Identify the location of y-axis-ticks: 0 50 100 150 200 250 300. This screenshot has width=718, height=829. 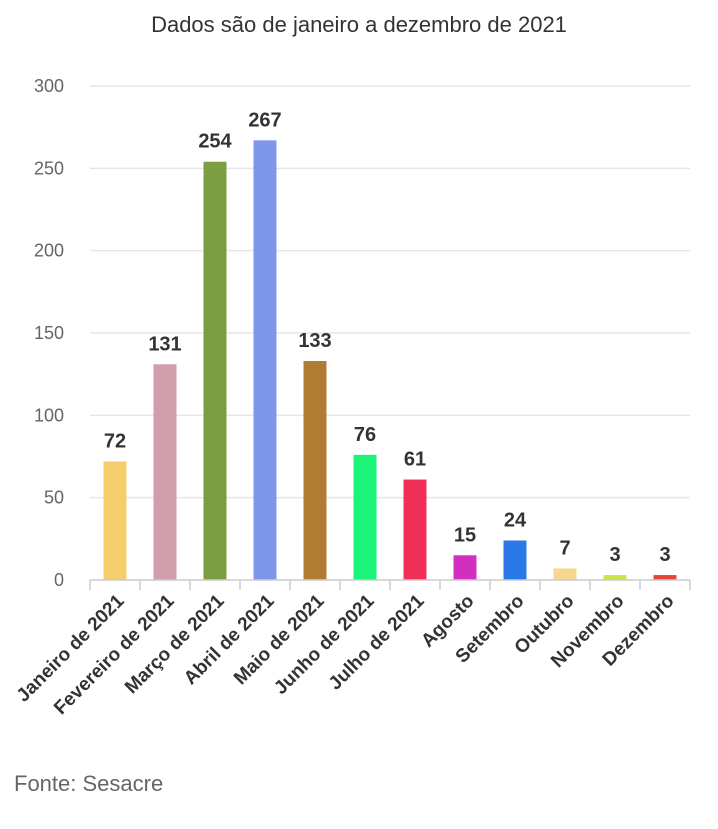
(49, 333).